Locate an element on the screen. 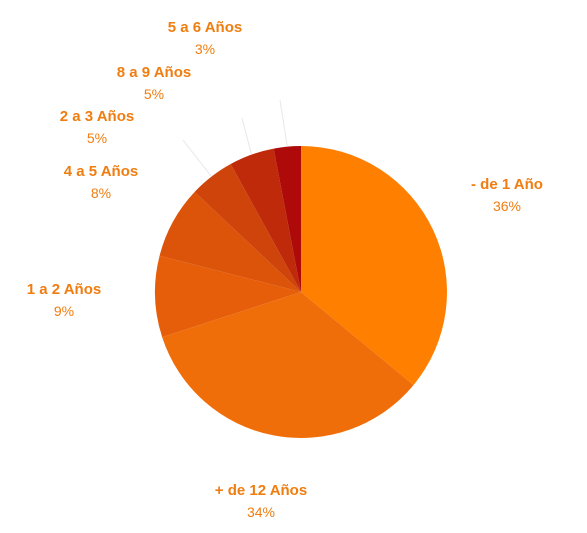  slice-percent: 9% is located at coordinates (64, 311).